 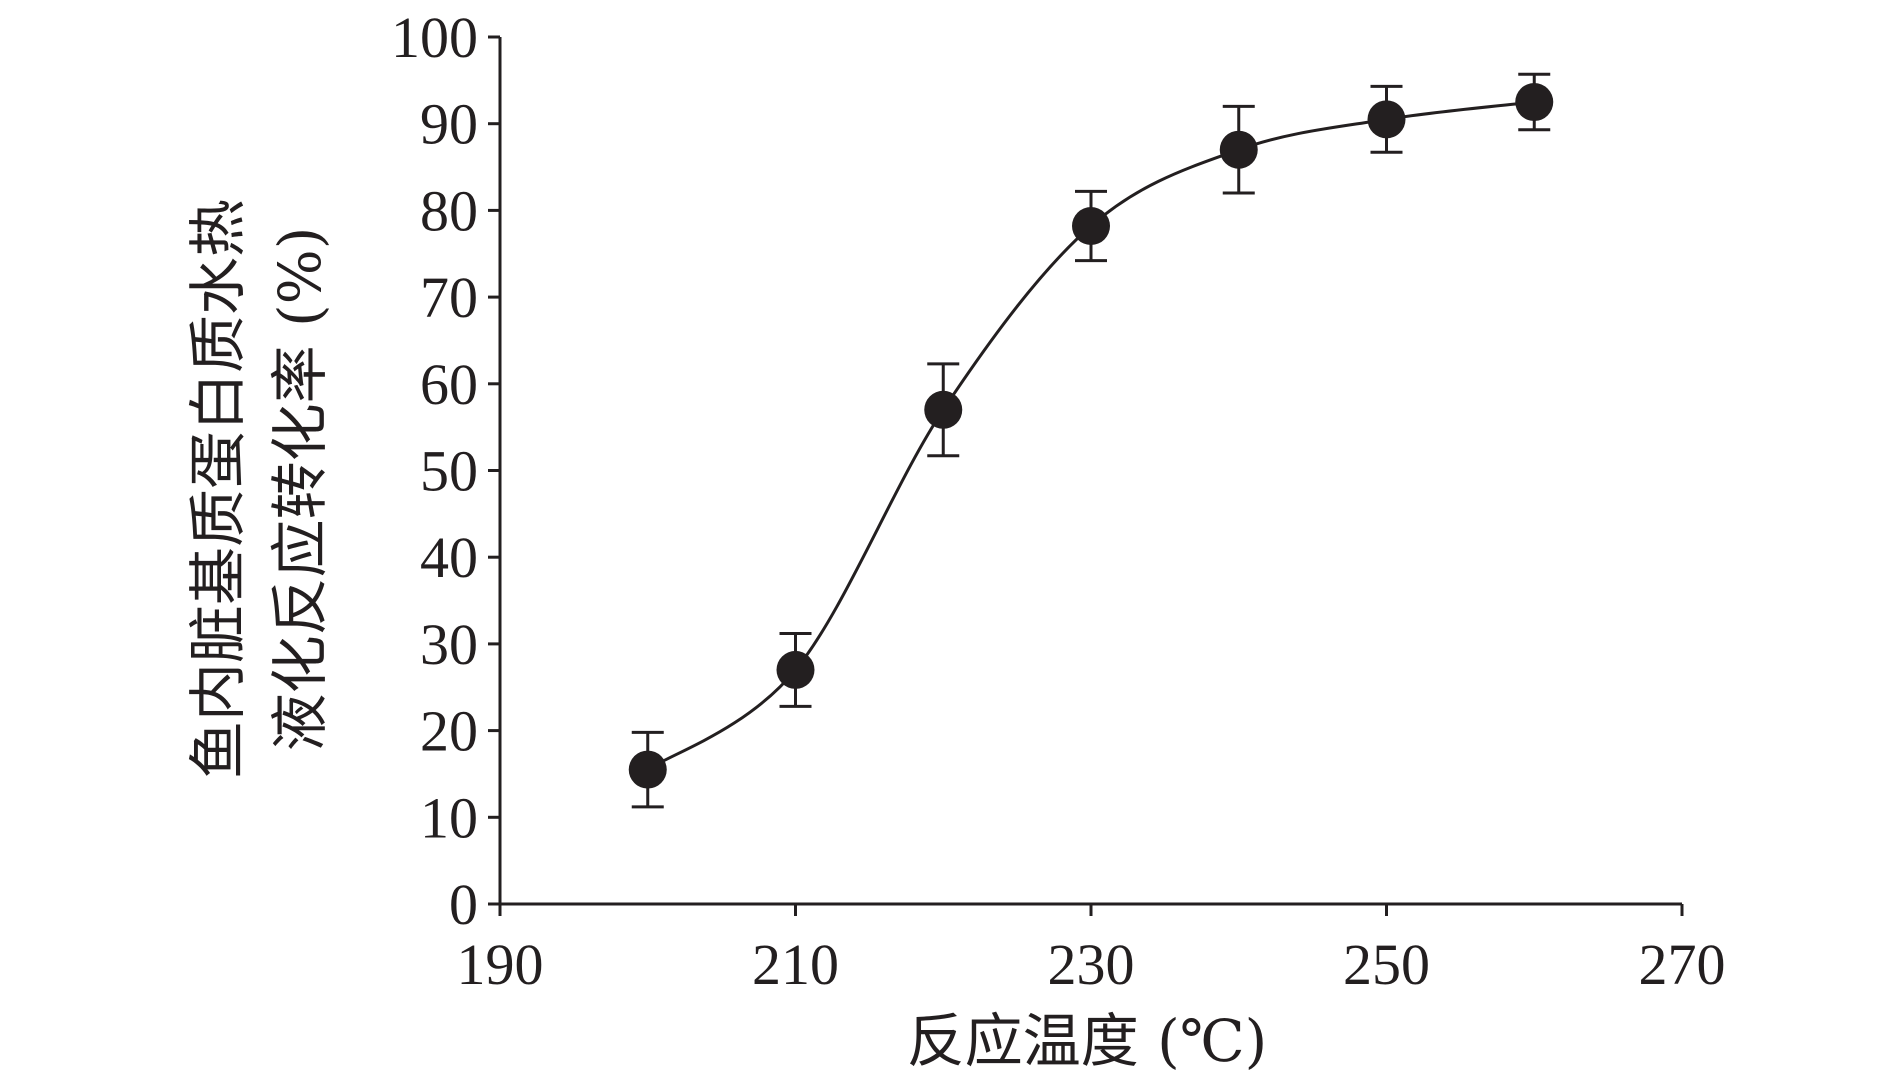 I want to click on x-ticks: 190 210 230 250 270, so click(x=1091, y=950).